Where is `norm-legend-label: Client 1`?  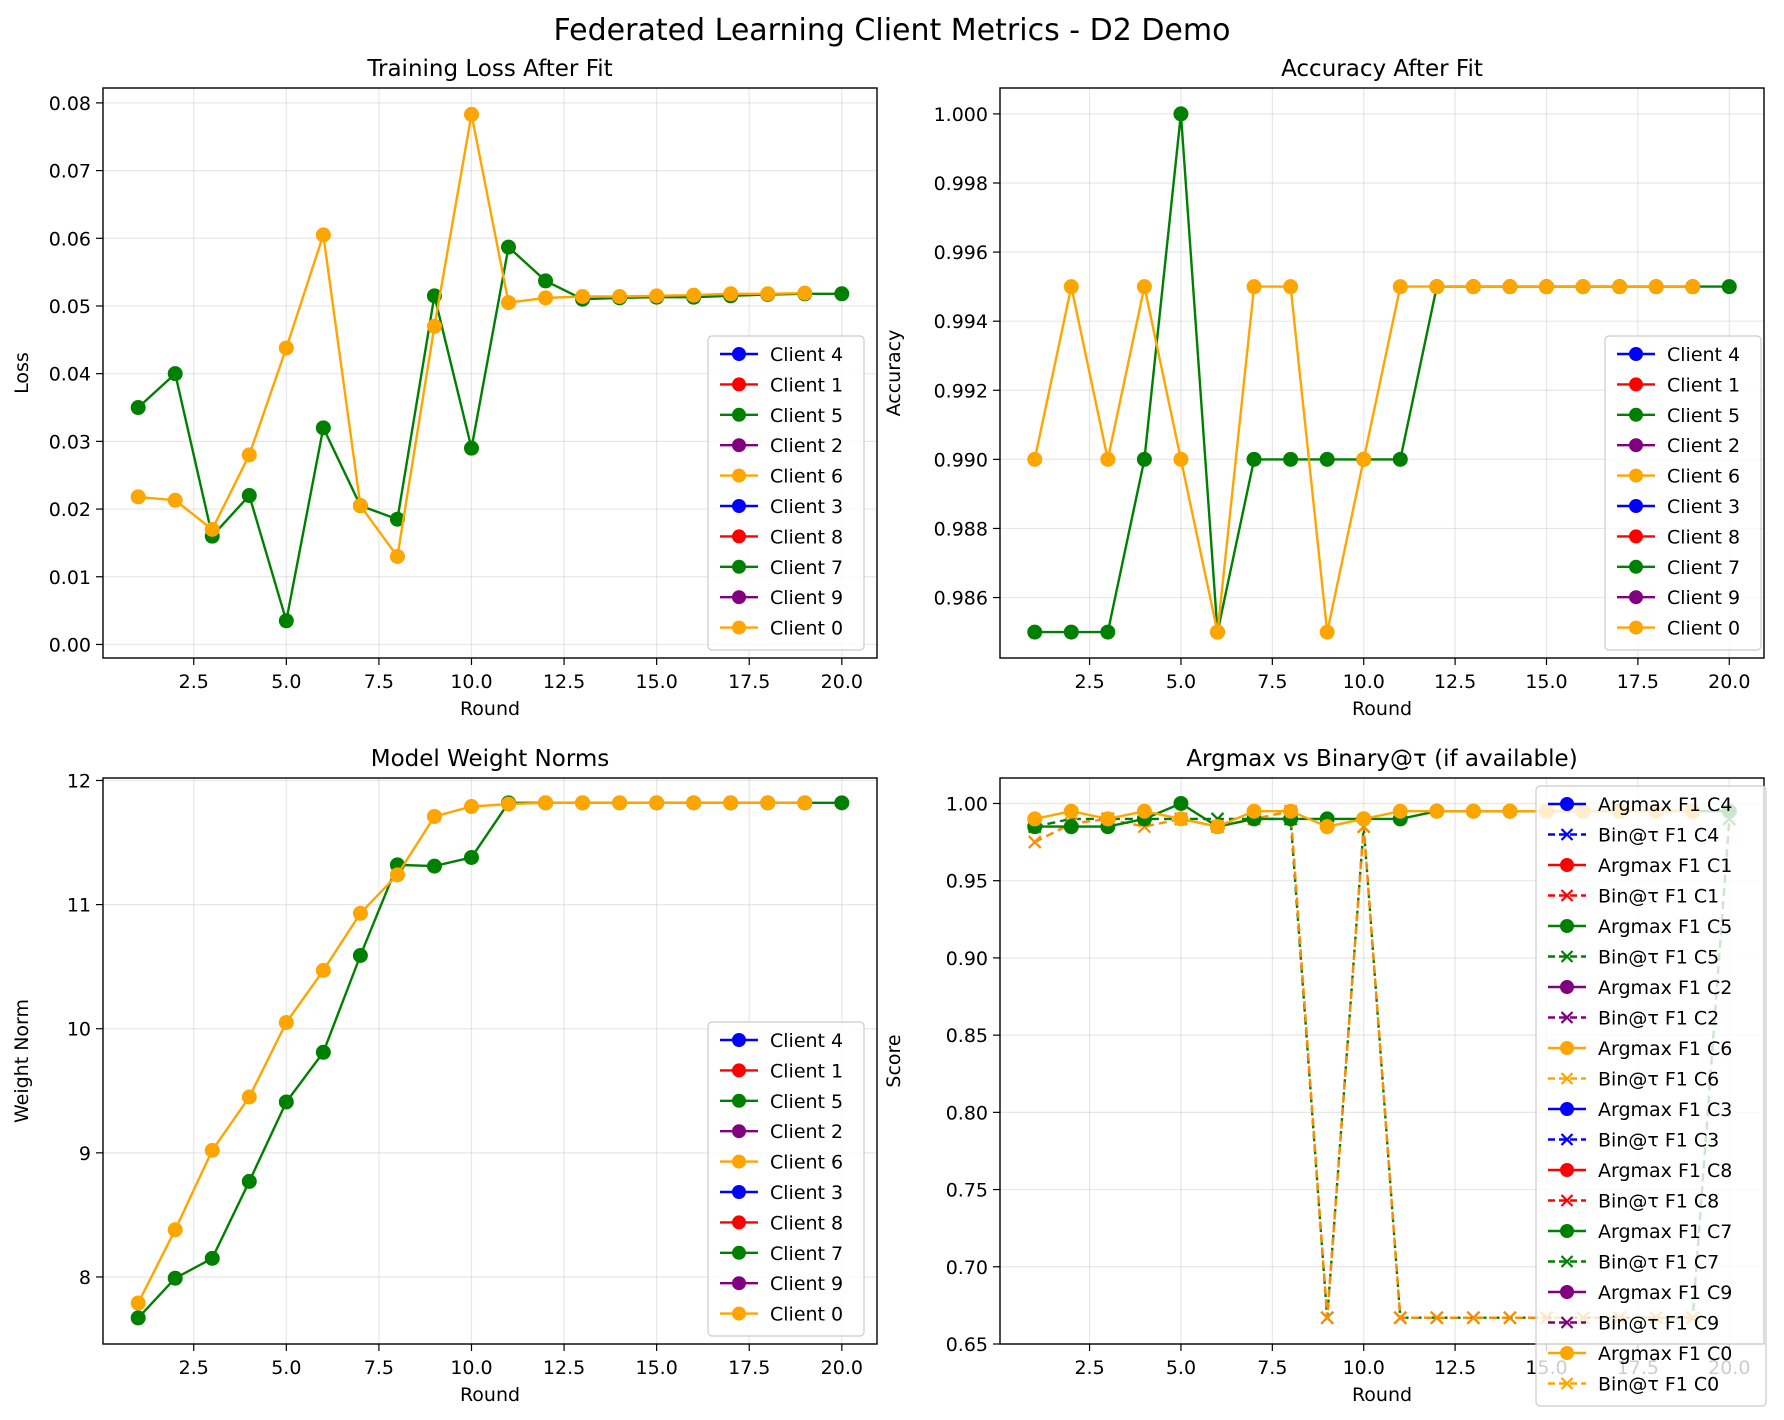 norm-legend-label: Client 1 is located at coordinates (806, 1071).